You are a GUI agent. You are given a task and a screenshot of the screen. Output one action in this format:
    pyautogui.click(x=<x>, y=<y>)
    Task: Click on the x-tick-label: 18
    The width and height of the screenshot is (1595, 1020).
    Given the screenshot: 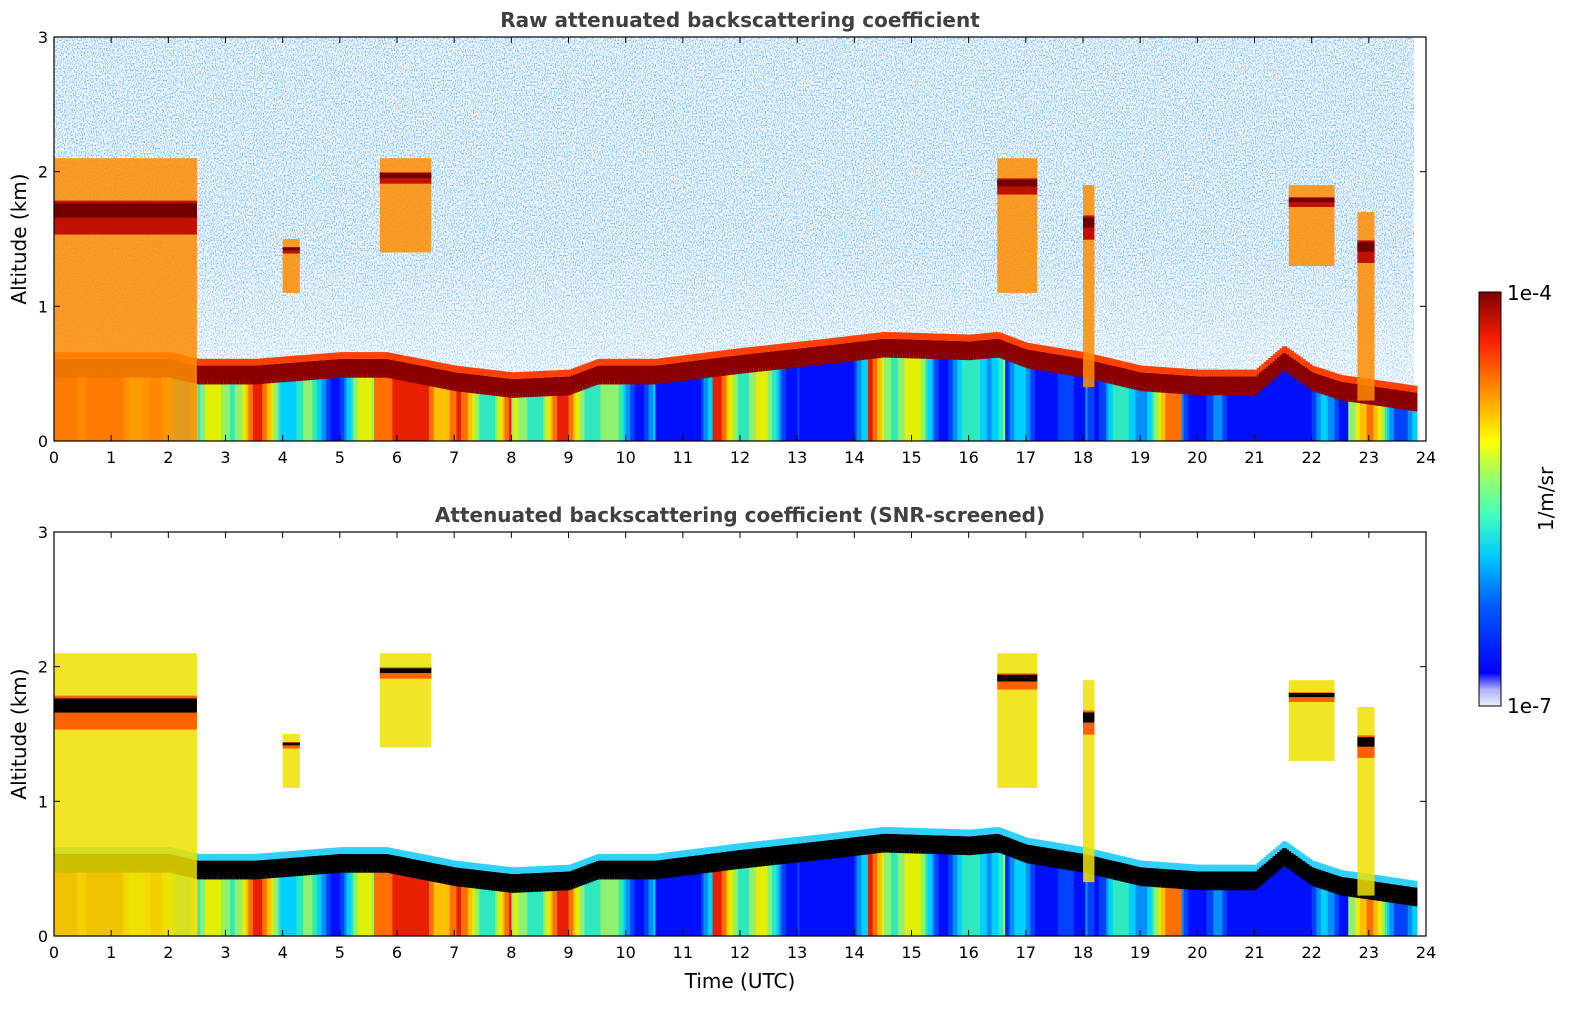 What is the action you would take?
    pyautogui.click(x=1083, y=952)
    